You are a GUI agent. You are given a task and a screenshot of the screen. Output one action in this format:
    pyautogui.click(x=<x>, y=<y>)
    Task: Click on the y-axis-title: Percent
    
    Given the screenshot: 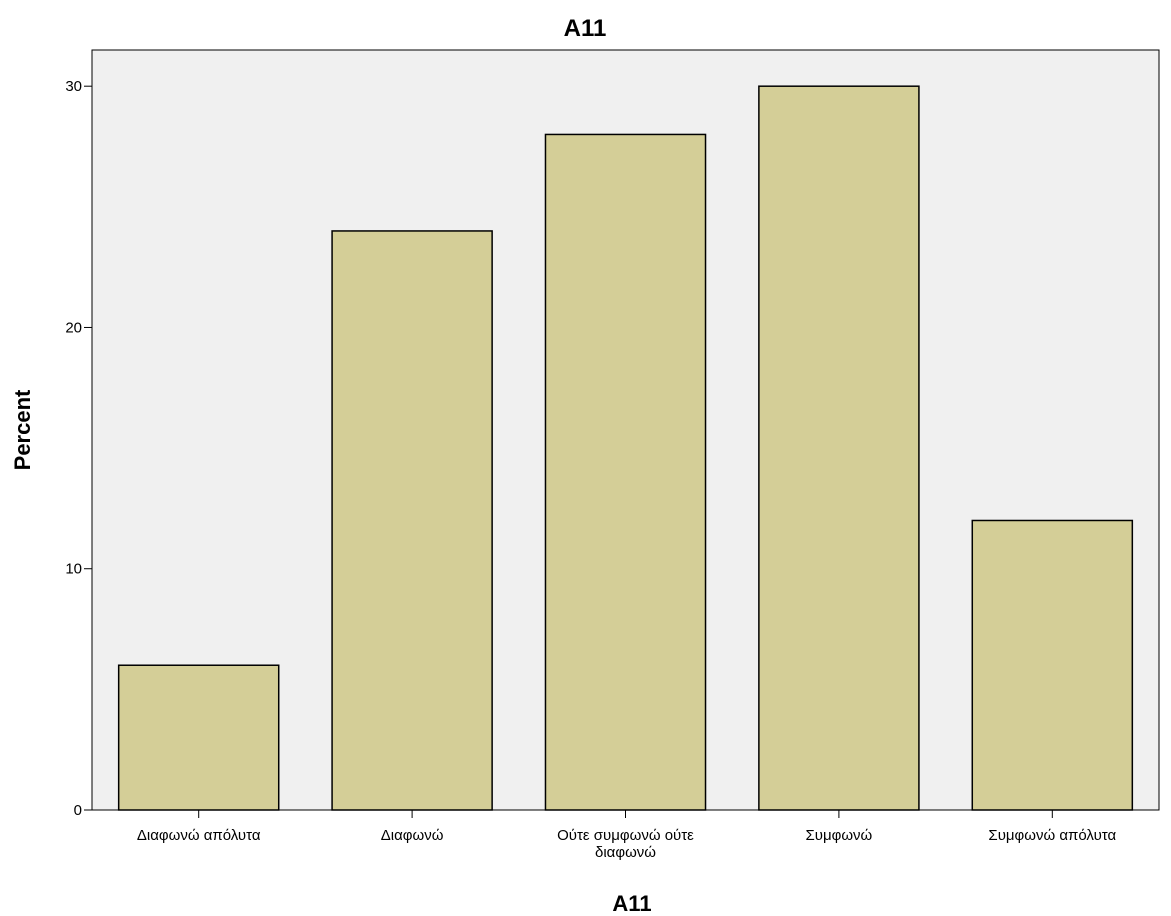 What is the action you would take?
    pyautogui.click(x=22, y=429)
    